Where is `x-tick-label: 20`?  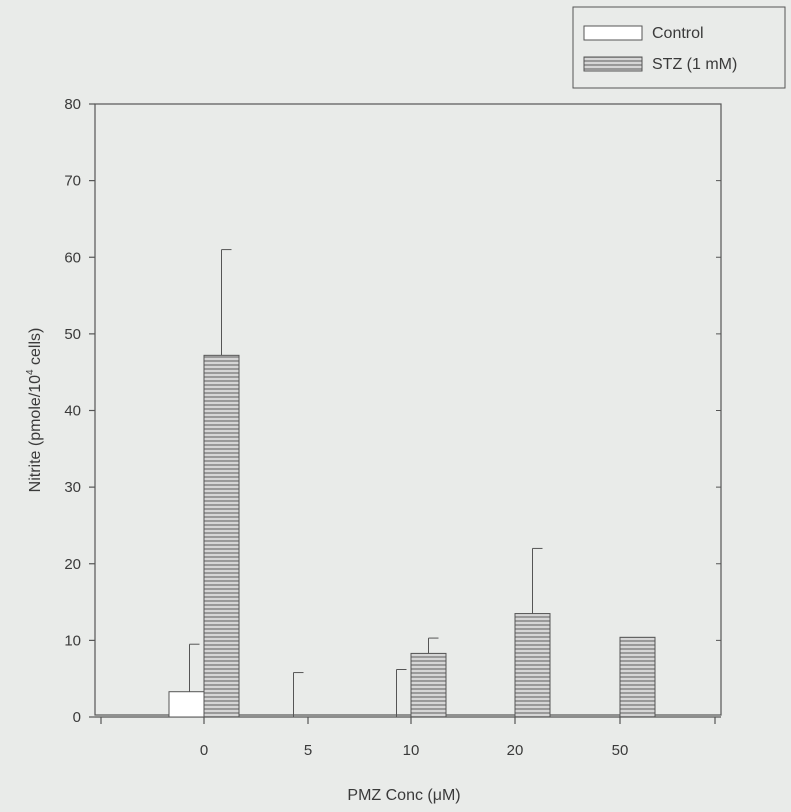
x-tick-label: 20 is located at coordinates (515, 750).